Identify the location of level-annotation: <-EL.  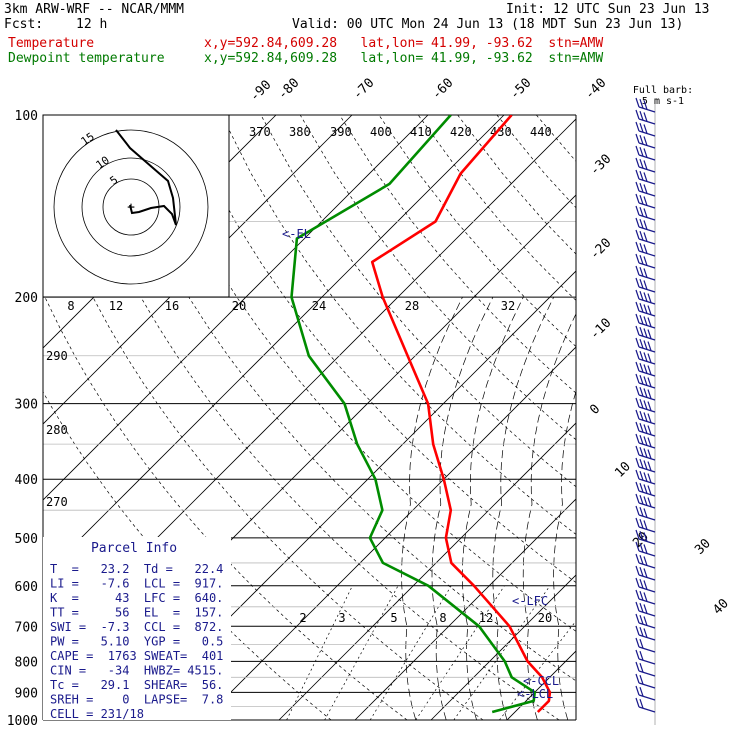
(296, 234).